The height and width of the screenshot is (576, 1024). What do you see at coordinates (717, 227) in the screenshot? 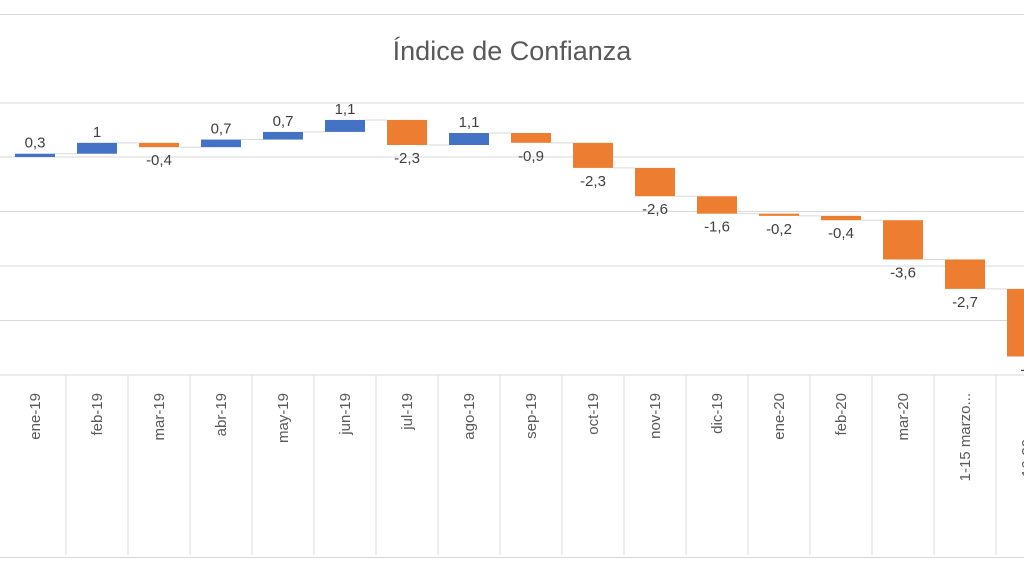
I see `data-label: -1,6` at bounding box center [717, 227].